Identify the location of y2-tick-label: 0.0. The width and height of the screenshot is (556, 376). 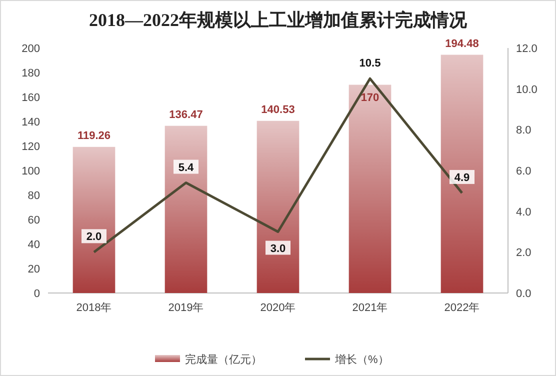
(524, 294).